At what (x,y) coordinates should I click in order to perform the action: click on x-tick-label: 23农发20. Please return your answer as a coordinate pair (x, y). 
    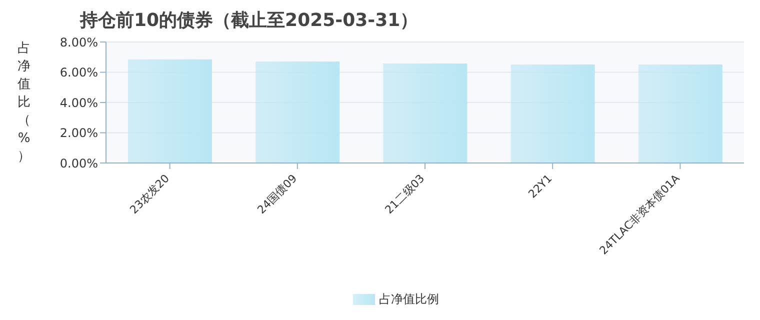
    Looking at the image, I should click on (149, 194).